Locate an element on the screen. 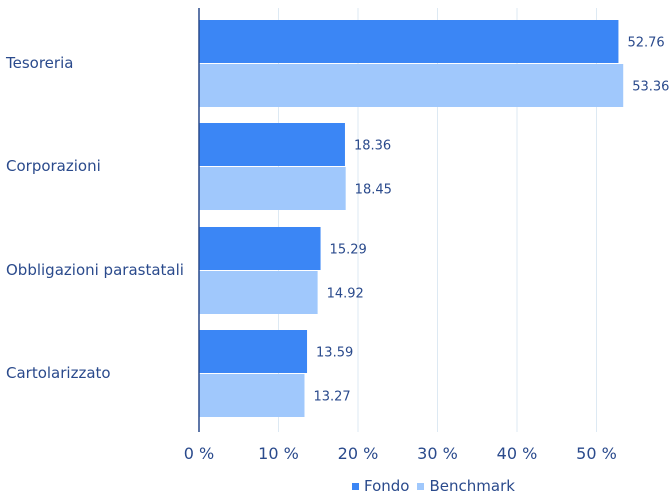 The image size is (670, 499). legend-item-fondo: Fondo is located at coordinates (380, 486).